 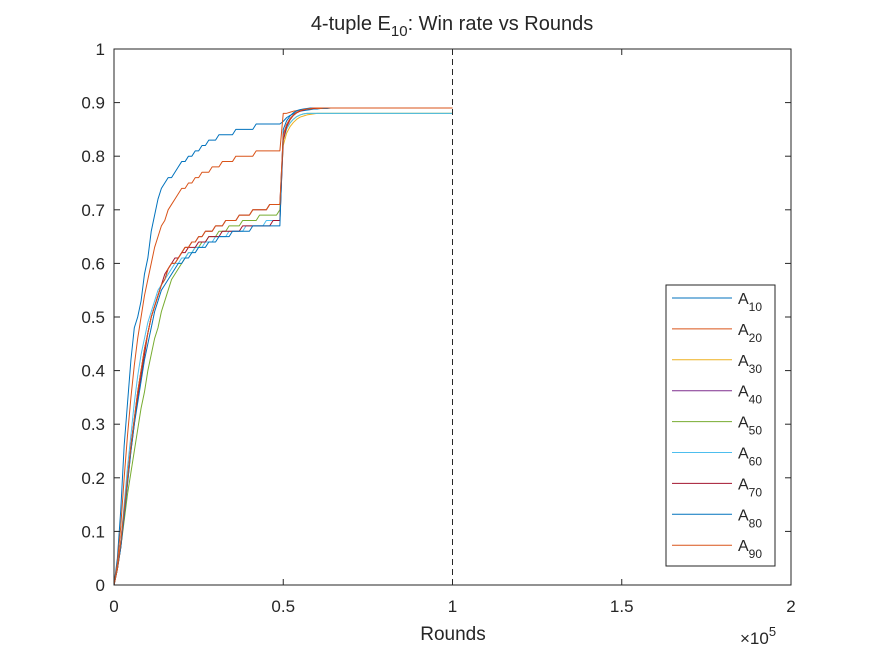 What do you see at coordinates (750, 457) in the screenshot?
I see `legend-label: A60` at bounding box center [750, 457].